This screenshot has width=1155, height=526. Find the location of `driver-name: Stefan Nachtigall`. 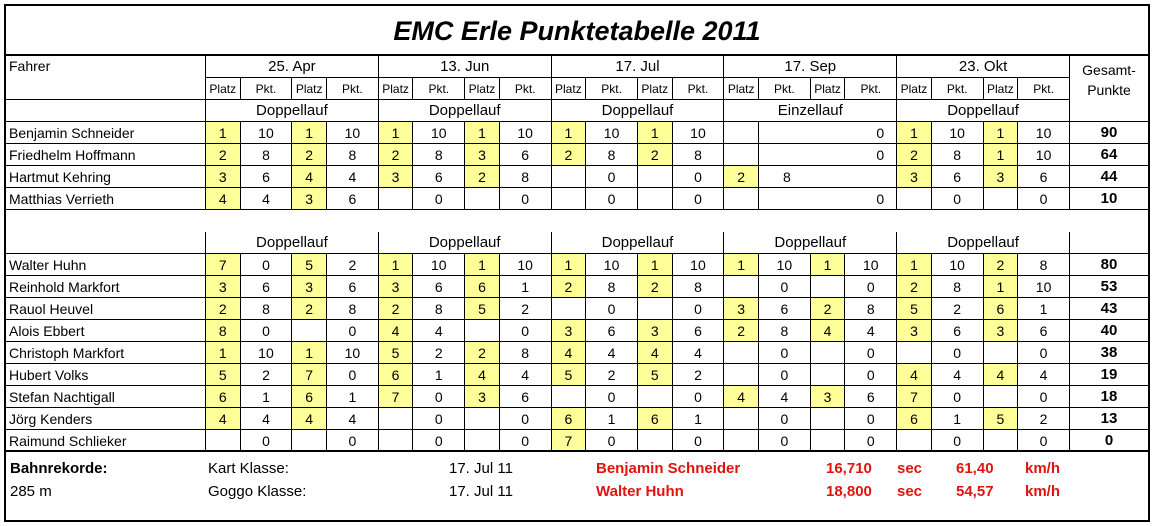

driver-name: Stefan Nachtigall is located at coordinates (106, 397).